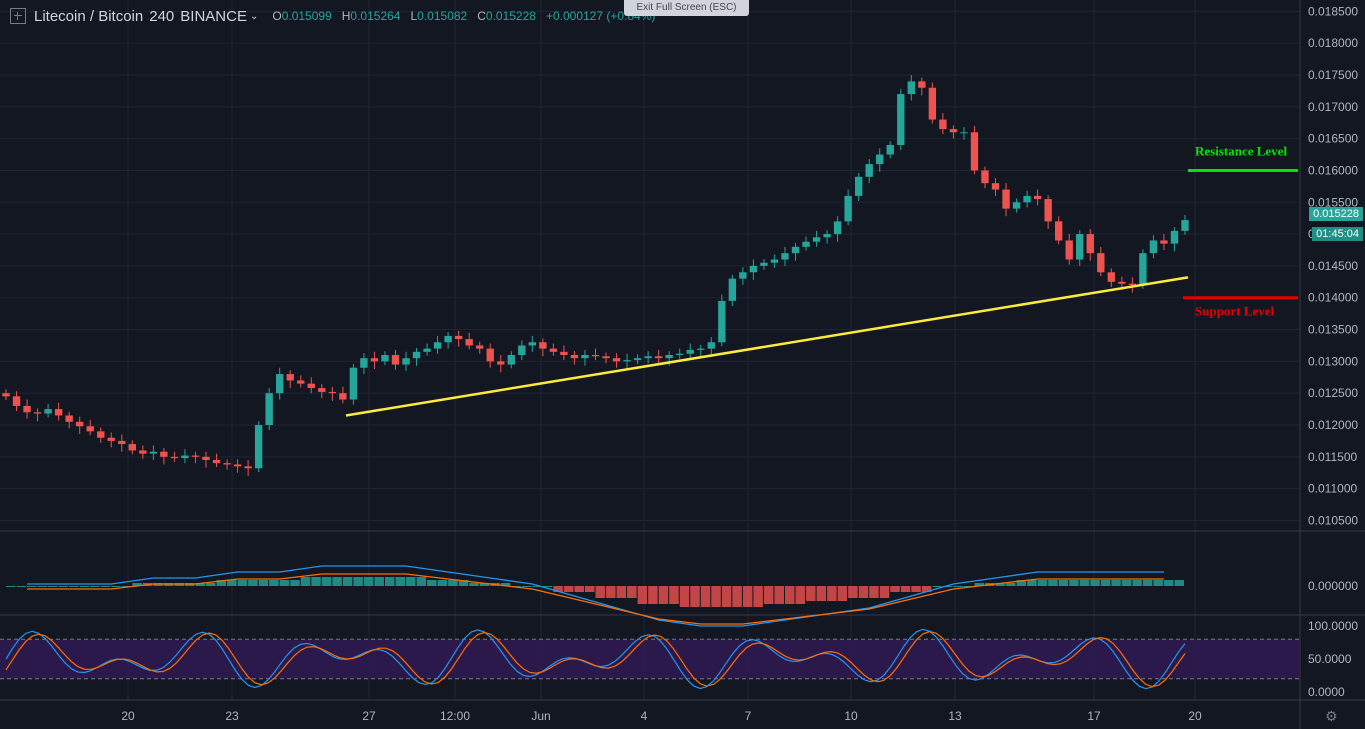 The height and width of the screenshot is (729, 1365). I want to click on y-tick-label: 0.014500, so click(1333, 266).